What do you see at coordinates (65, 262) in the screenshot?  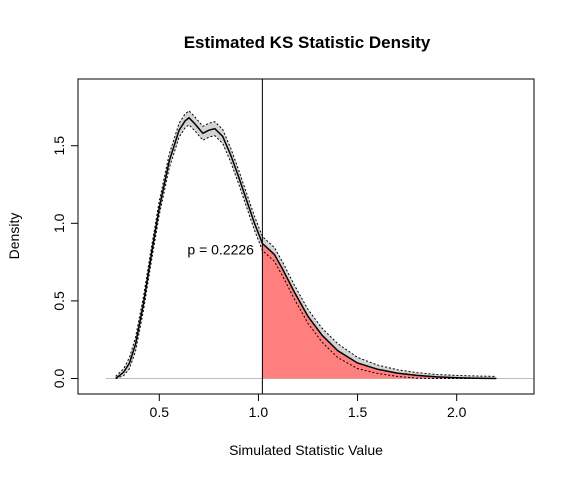 I see `y-axis: 0.0 0.5 1.0 1.5` at bounding box center [65, 262].